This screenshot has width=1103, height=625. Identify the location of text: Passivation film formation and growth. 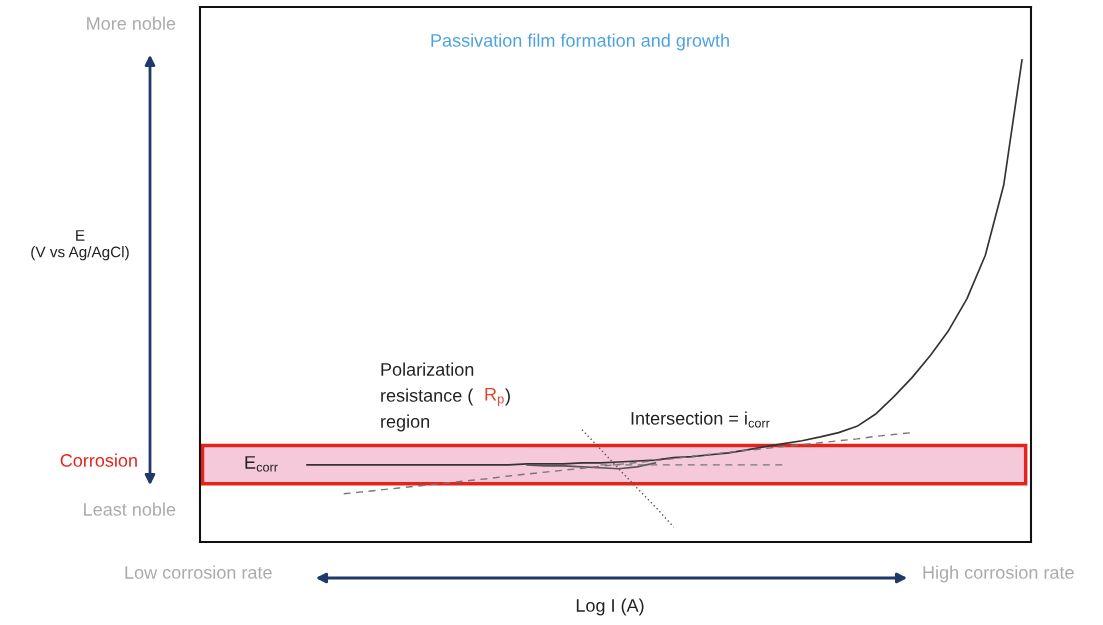
(580, 42).